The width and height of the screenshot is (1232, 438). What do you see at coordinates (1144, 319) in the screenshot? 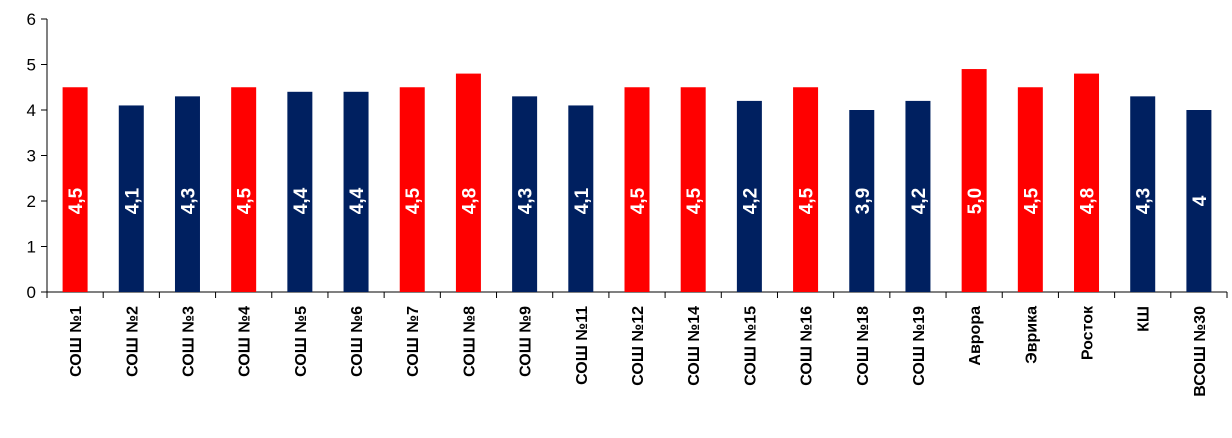
I see `category-label: КШ` at bounding box center [1144, 319].